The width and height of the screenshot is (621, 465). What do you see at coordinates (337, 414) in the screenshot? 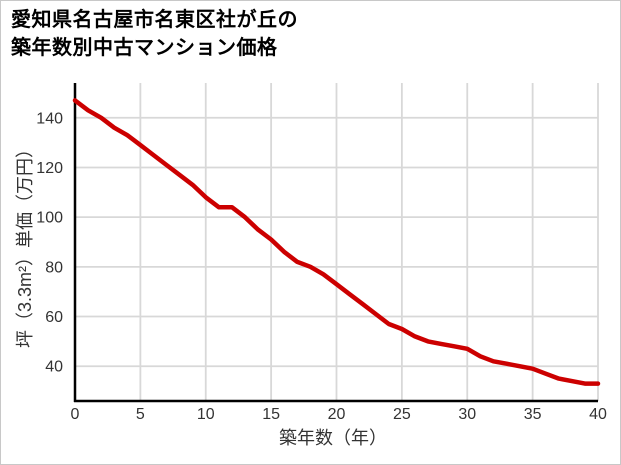
I see `x-tick-label: 20` at bounding box center [337, 414].